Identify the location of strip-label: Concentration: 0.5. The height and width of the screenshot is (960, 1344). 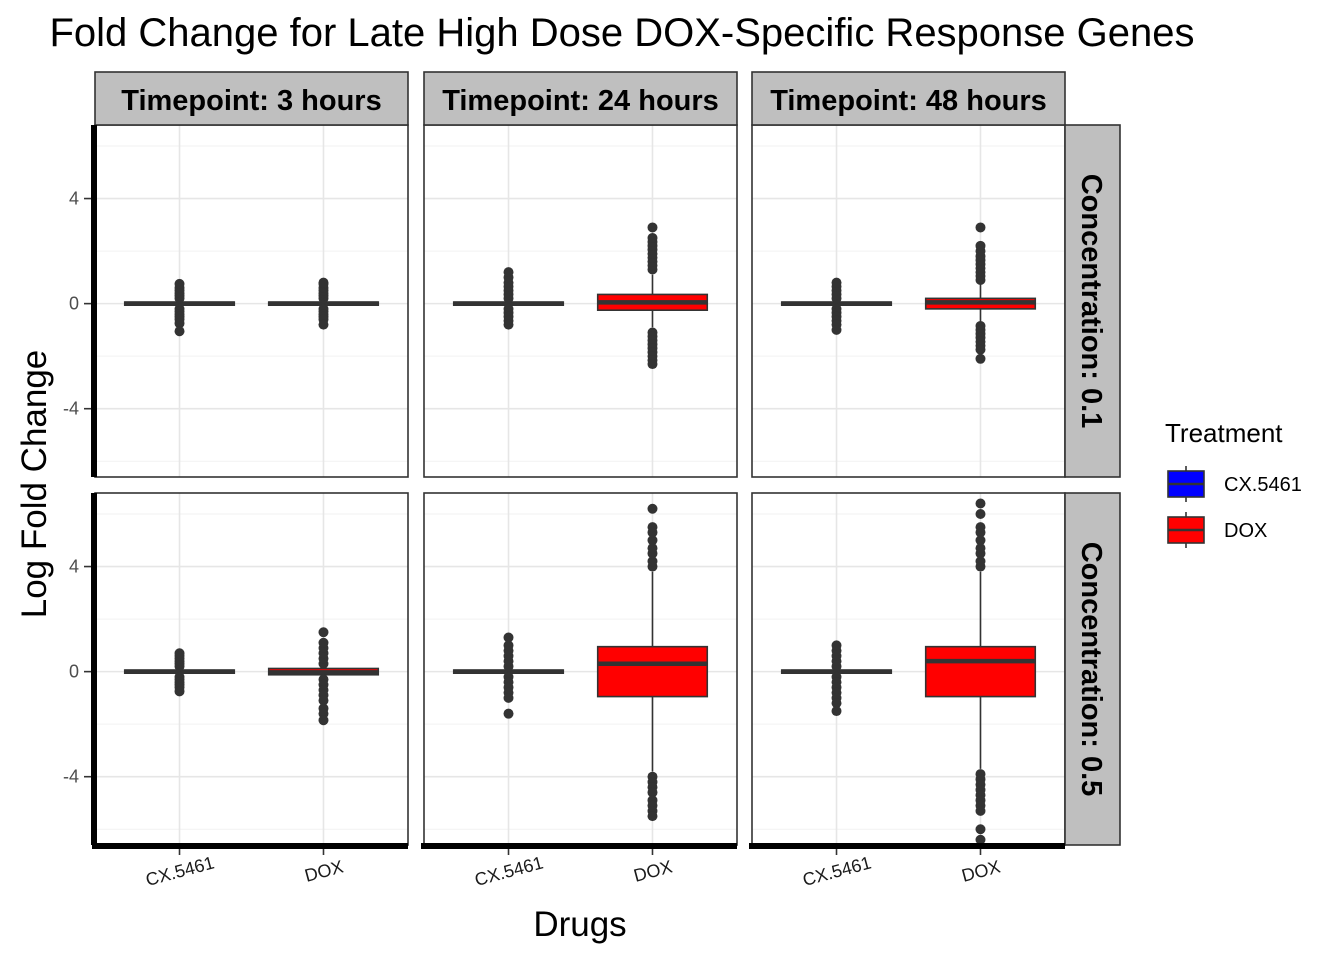
(1091, 669).